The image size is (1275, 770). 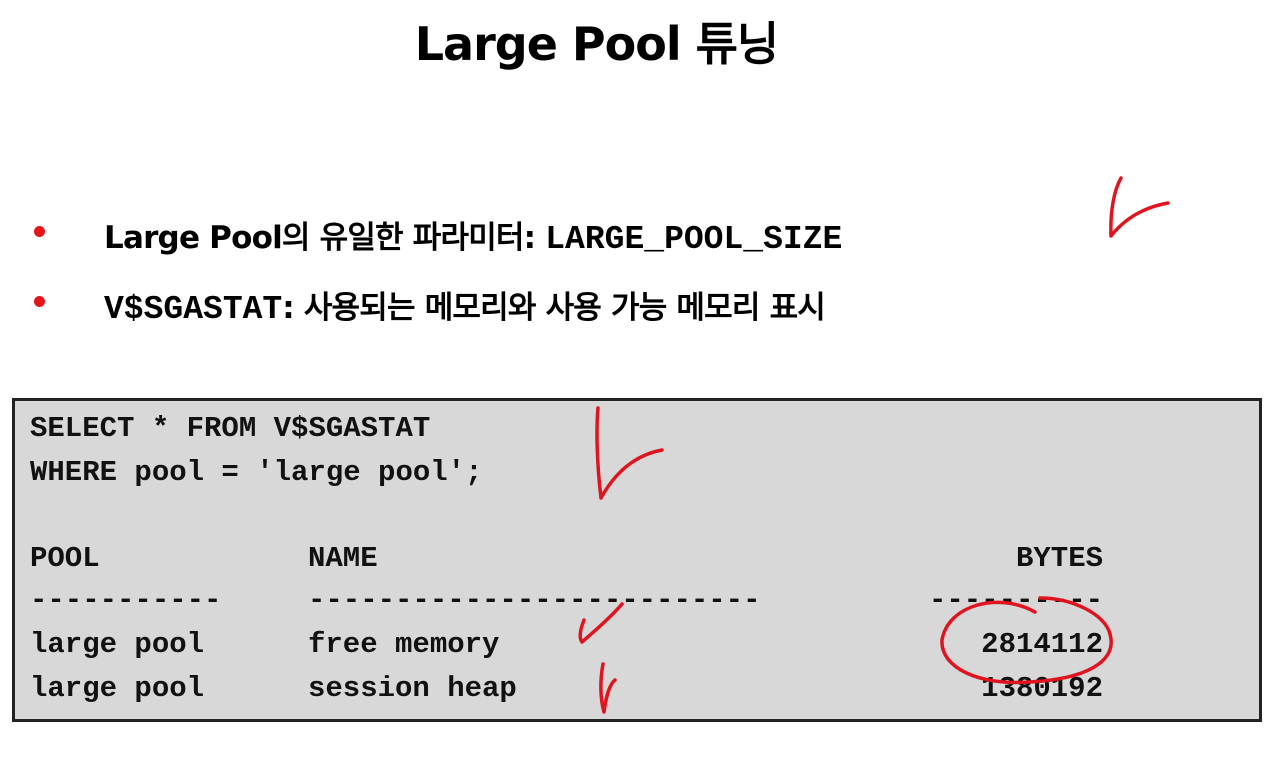 What do you see at coordinates (1059, 558) in the screenshot?
I see `column-header-bytes: BYTES` at bounding box center [1059, 558].